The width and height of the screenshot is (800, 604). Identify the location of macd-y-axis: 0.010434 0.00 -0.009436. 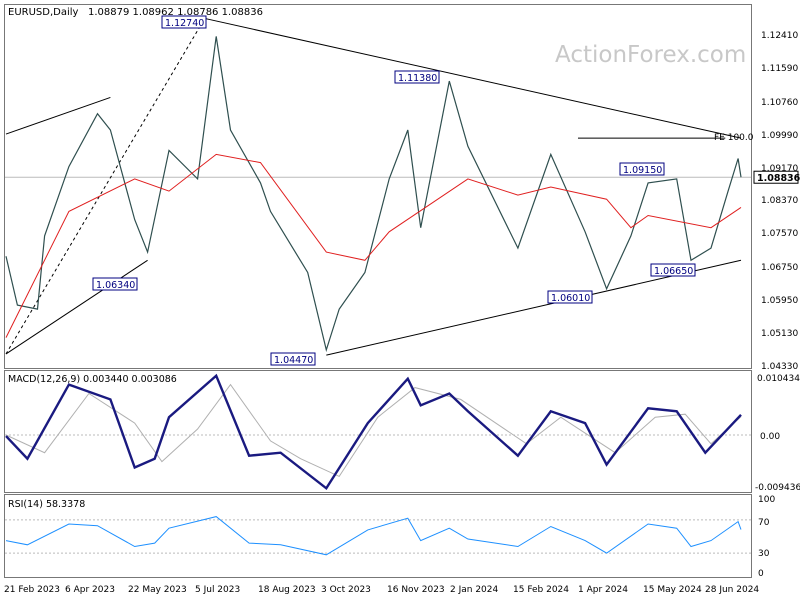
(777, 433).